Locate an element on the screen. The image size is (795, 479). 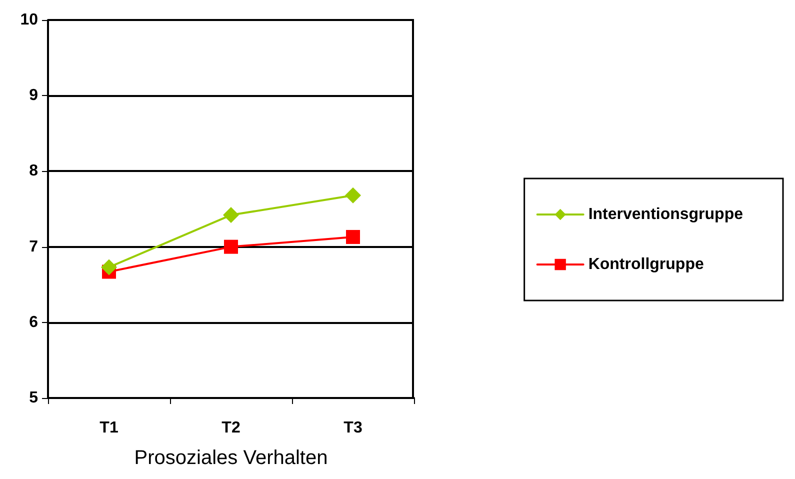
legend-label: Interventionsgruppe is located at coordinates (666, 214).